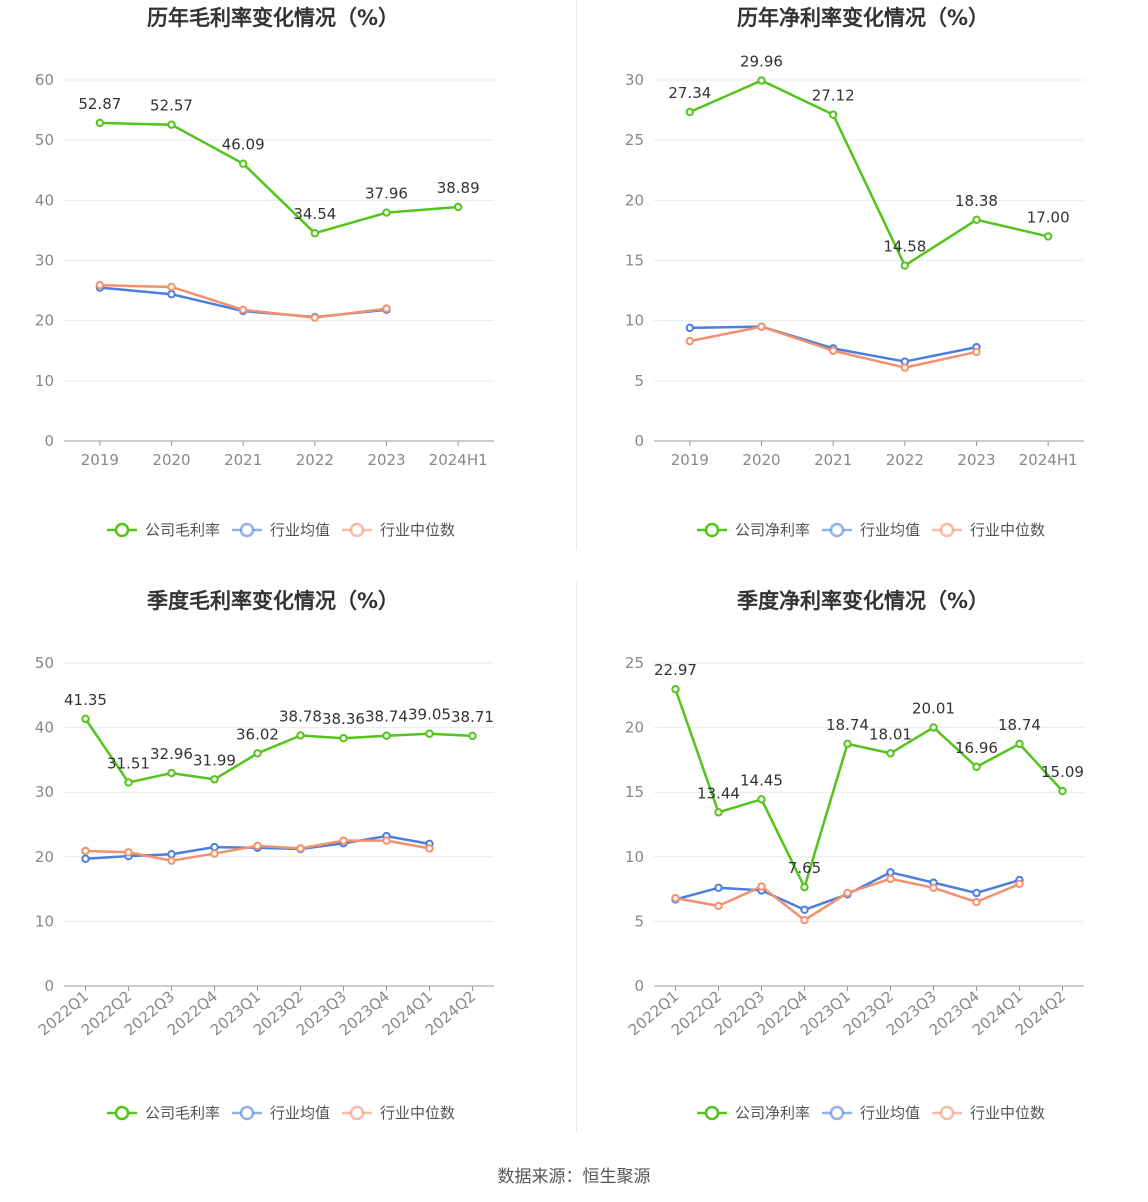  I want to click on data-label: 37.96, so click(386, 194).